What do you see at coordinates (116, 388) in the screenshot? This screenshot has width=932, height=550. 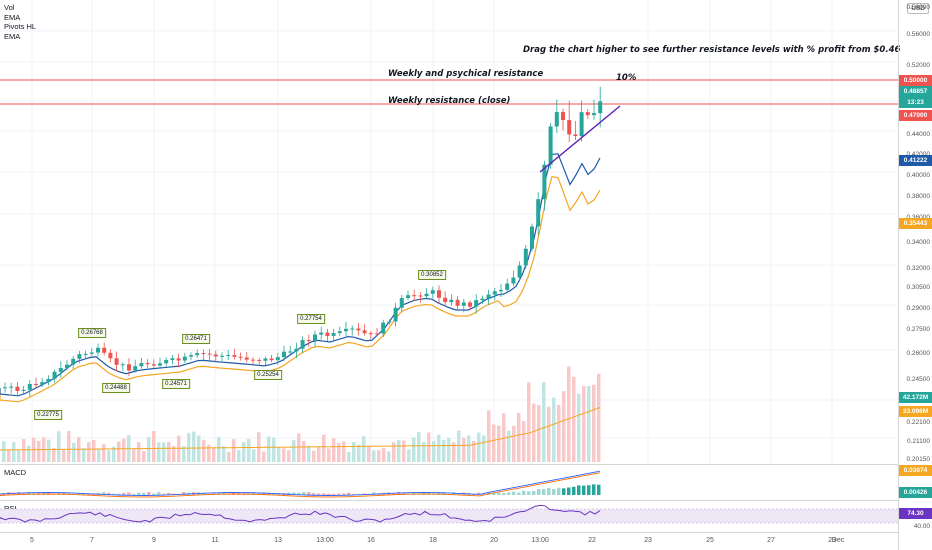 I see `pivot-label: 0.24488` at bounding box center [116, 388].